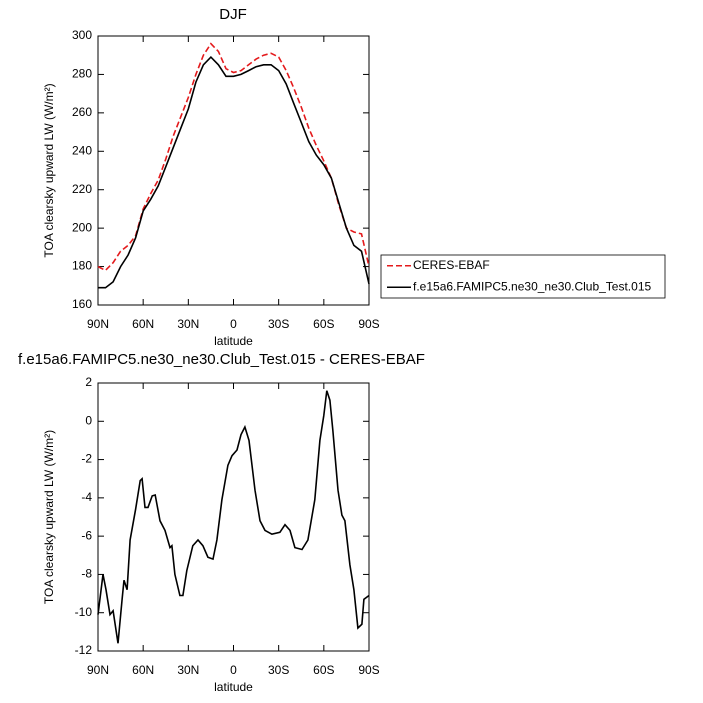  Describe the element at coordinates (86, 535) in the screenshot. I see `y-tick-label: -6` at that location.